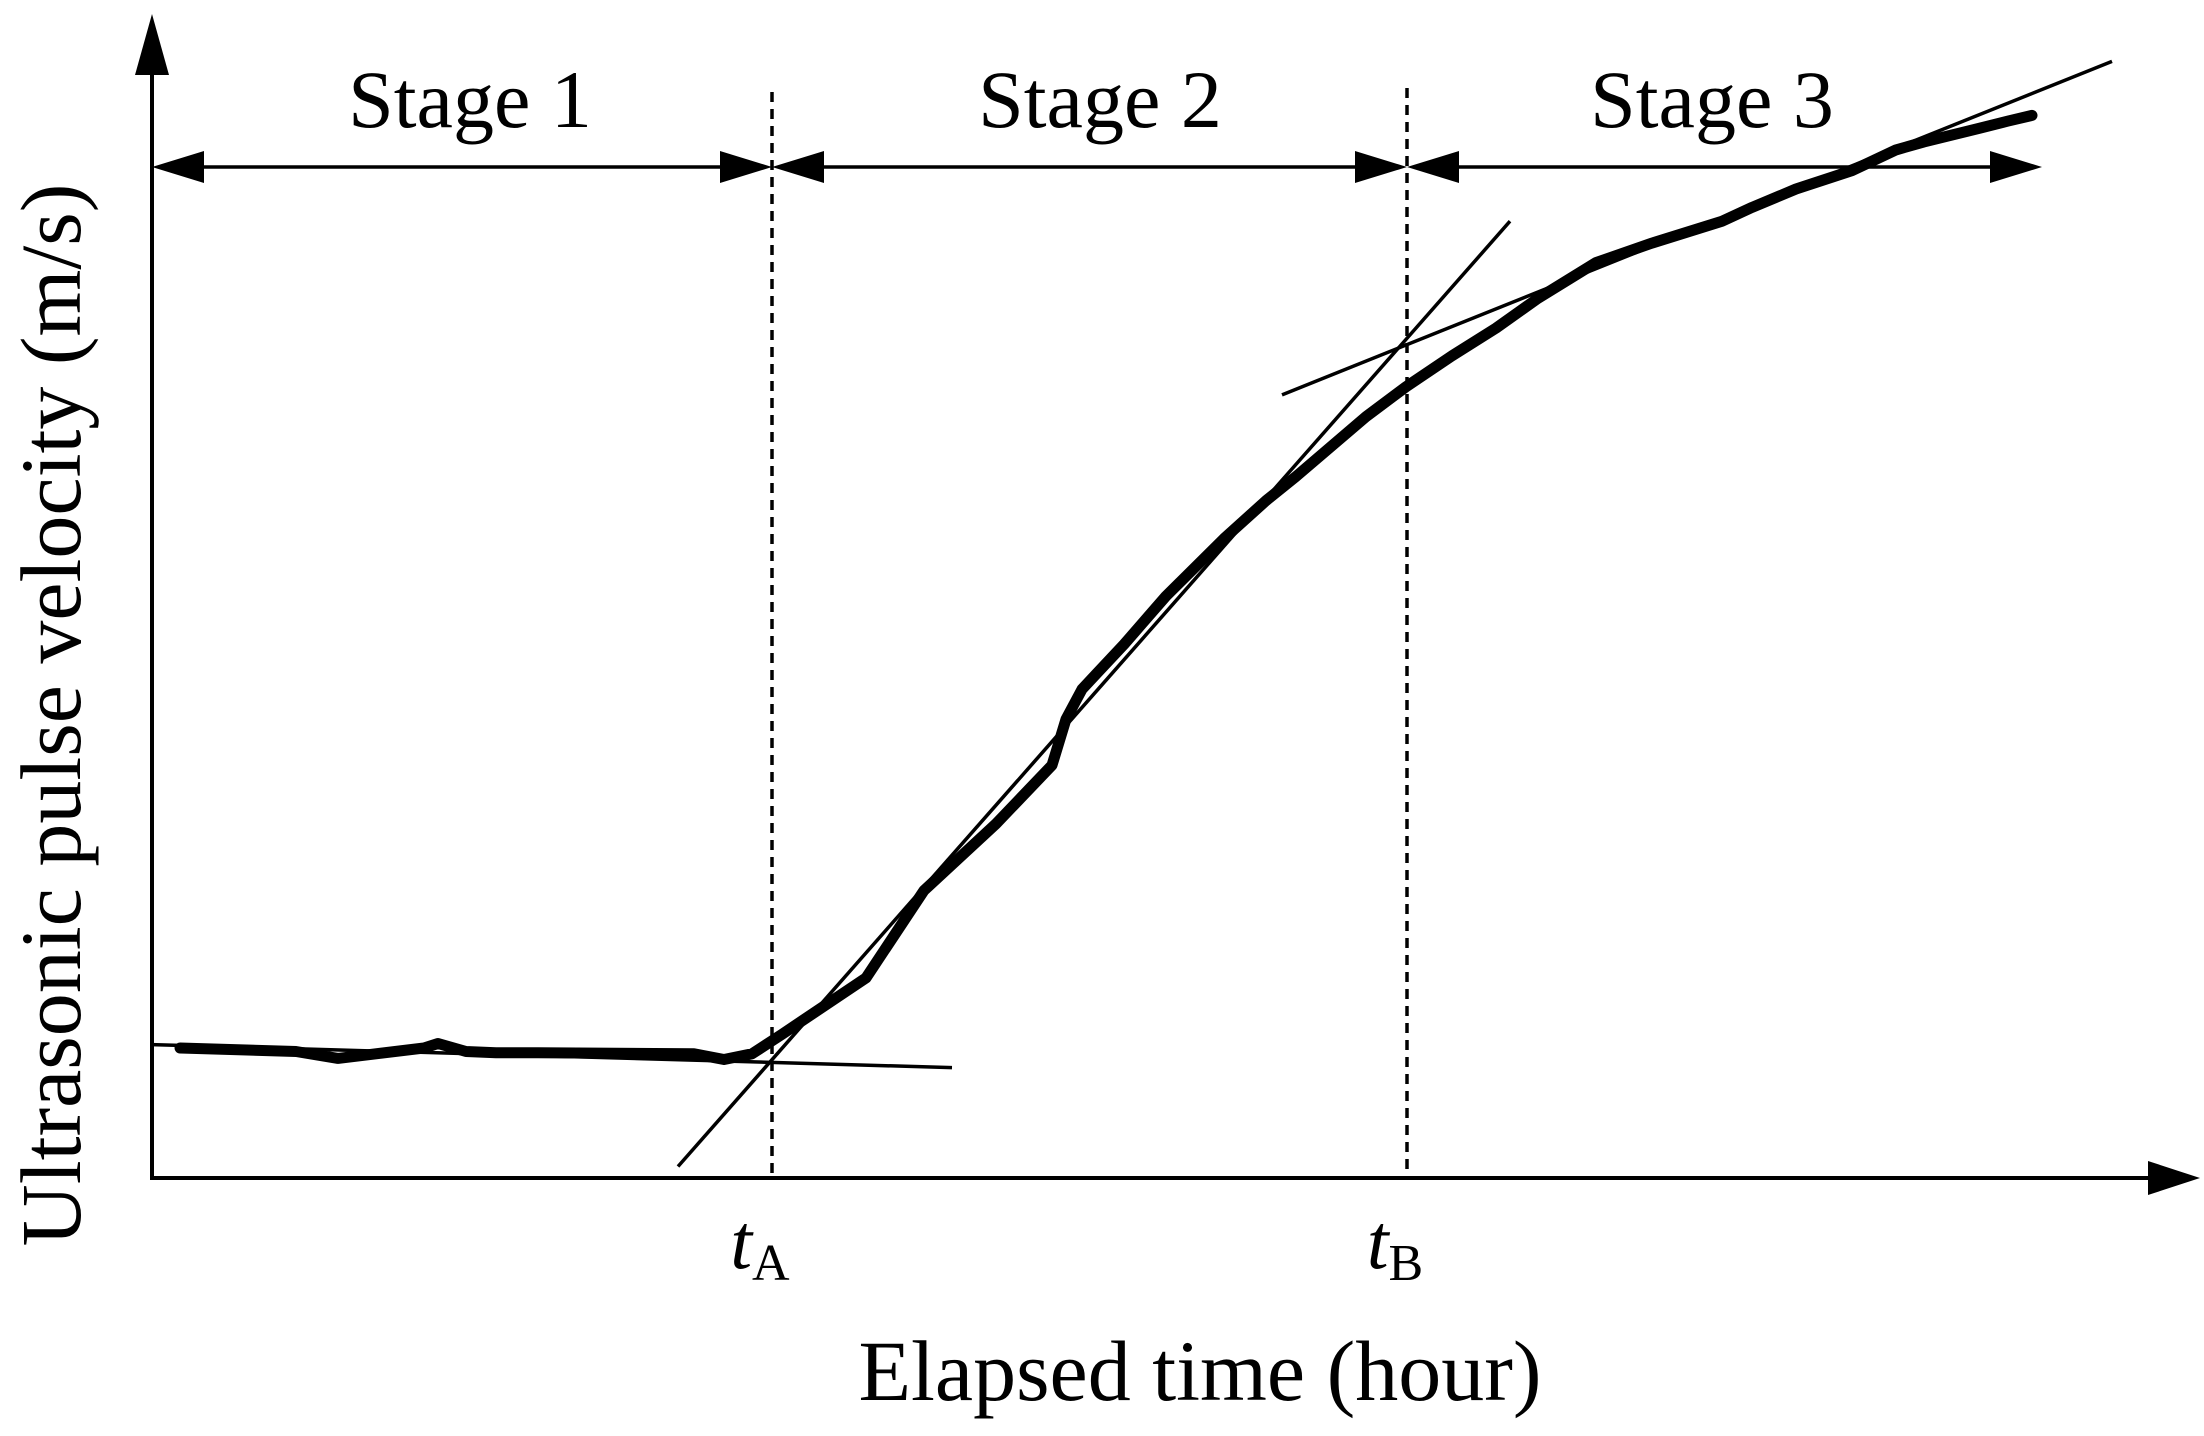 The width and height of the screenshot is (2204, 1436). I want to click on stage-1-label: Stage 1, so click(470, 99).